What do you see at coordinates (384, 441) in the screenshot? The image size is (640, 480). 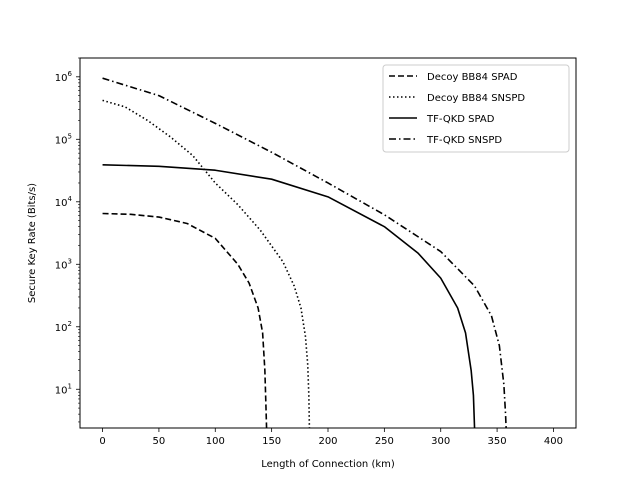 I see `x-tick-label: 250` at bounding box center [384, 441].